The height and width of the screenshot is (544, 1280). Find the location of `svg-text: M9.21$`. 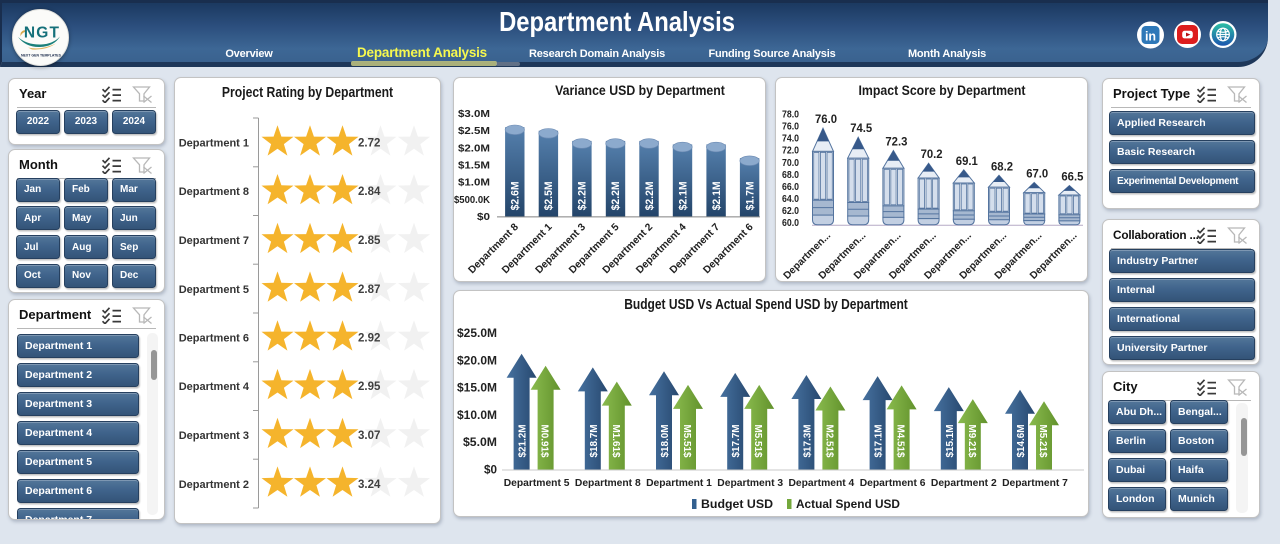

svg-text: M9.21$ is located at coordinates (972, 441).